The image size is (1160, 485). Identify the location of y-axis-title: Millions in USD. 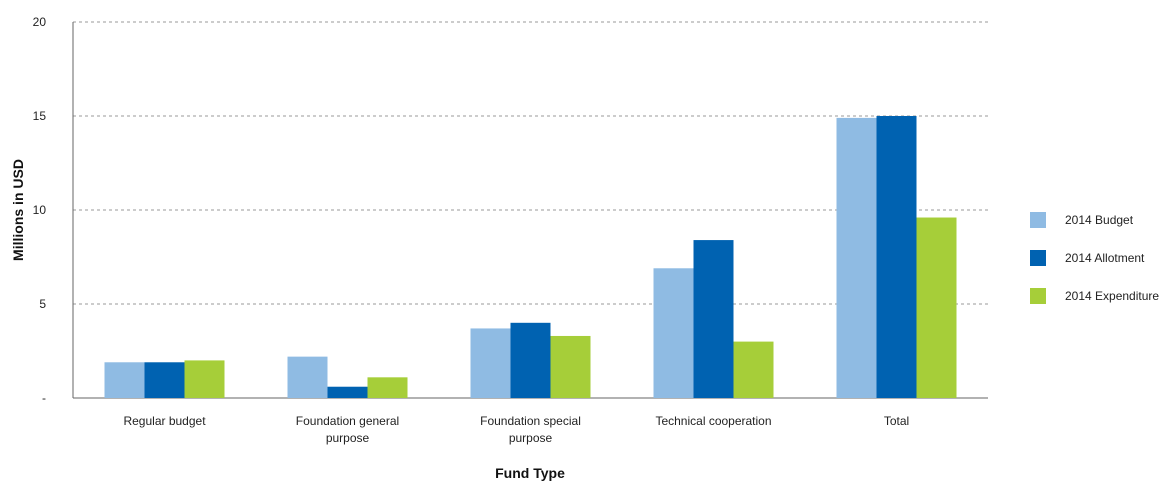
(18, 210).